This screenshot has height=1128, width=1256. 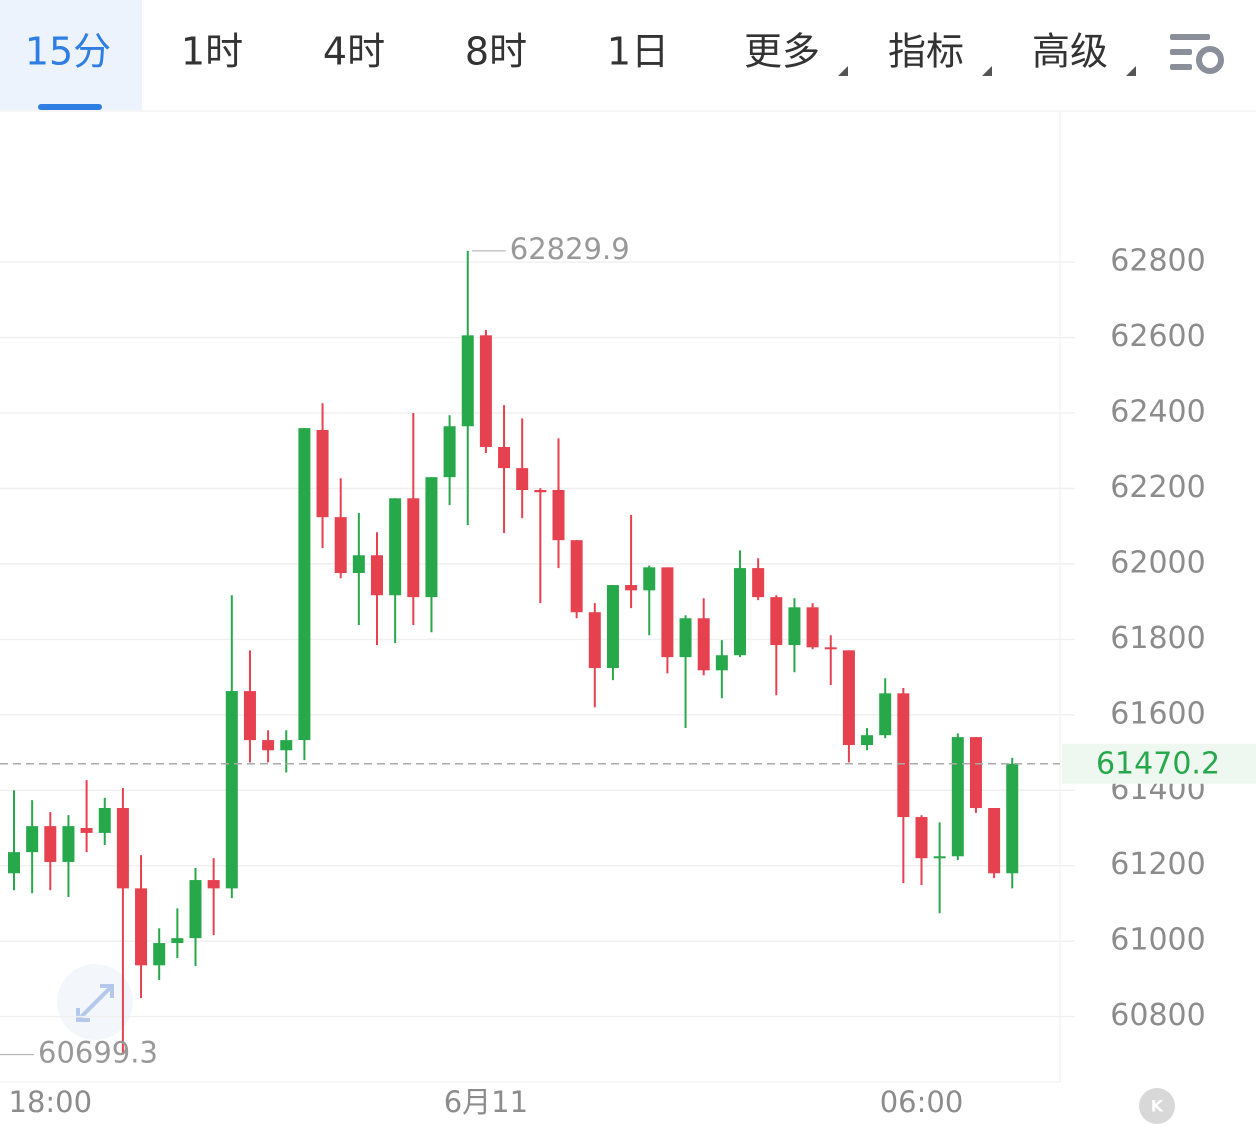 What do you see at coordinates (212, 52) in the screenshot?
I see `tab: 1时` at bounding box center [212, 52].